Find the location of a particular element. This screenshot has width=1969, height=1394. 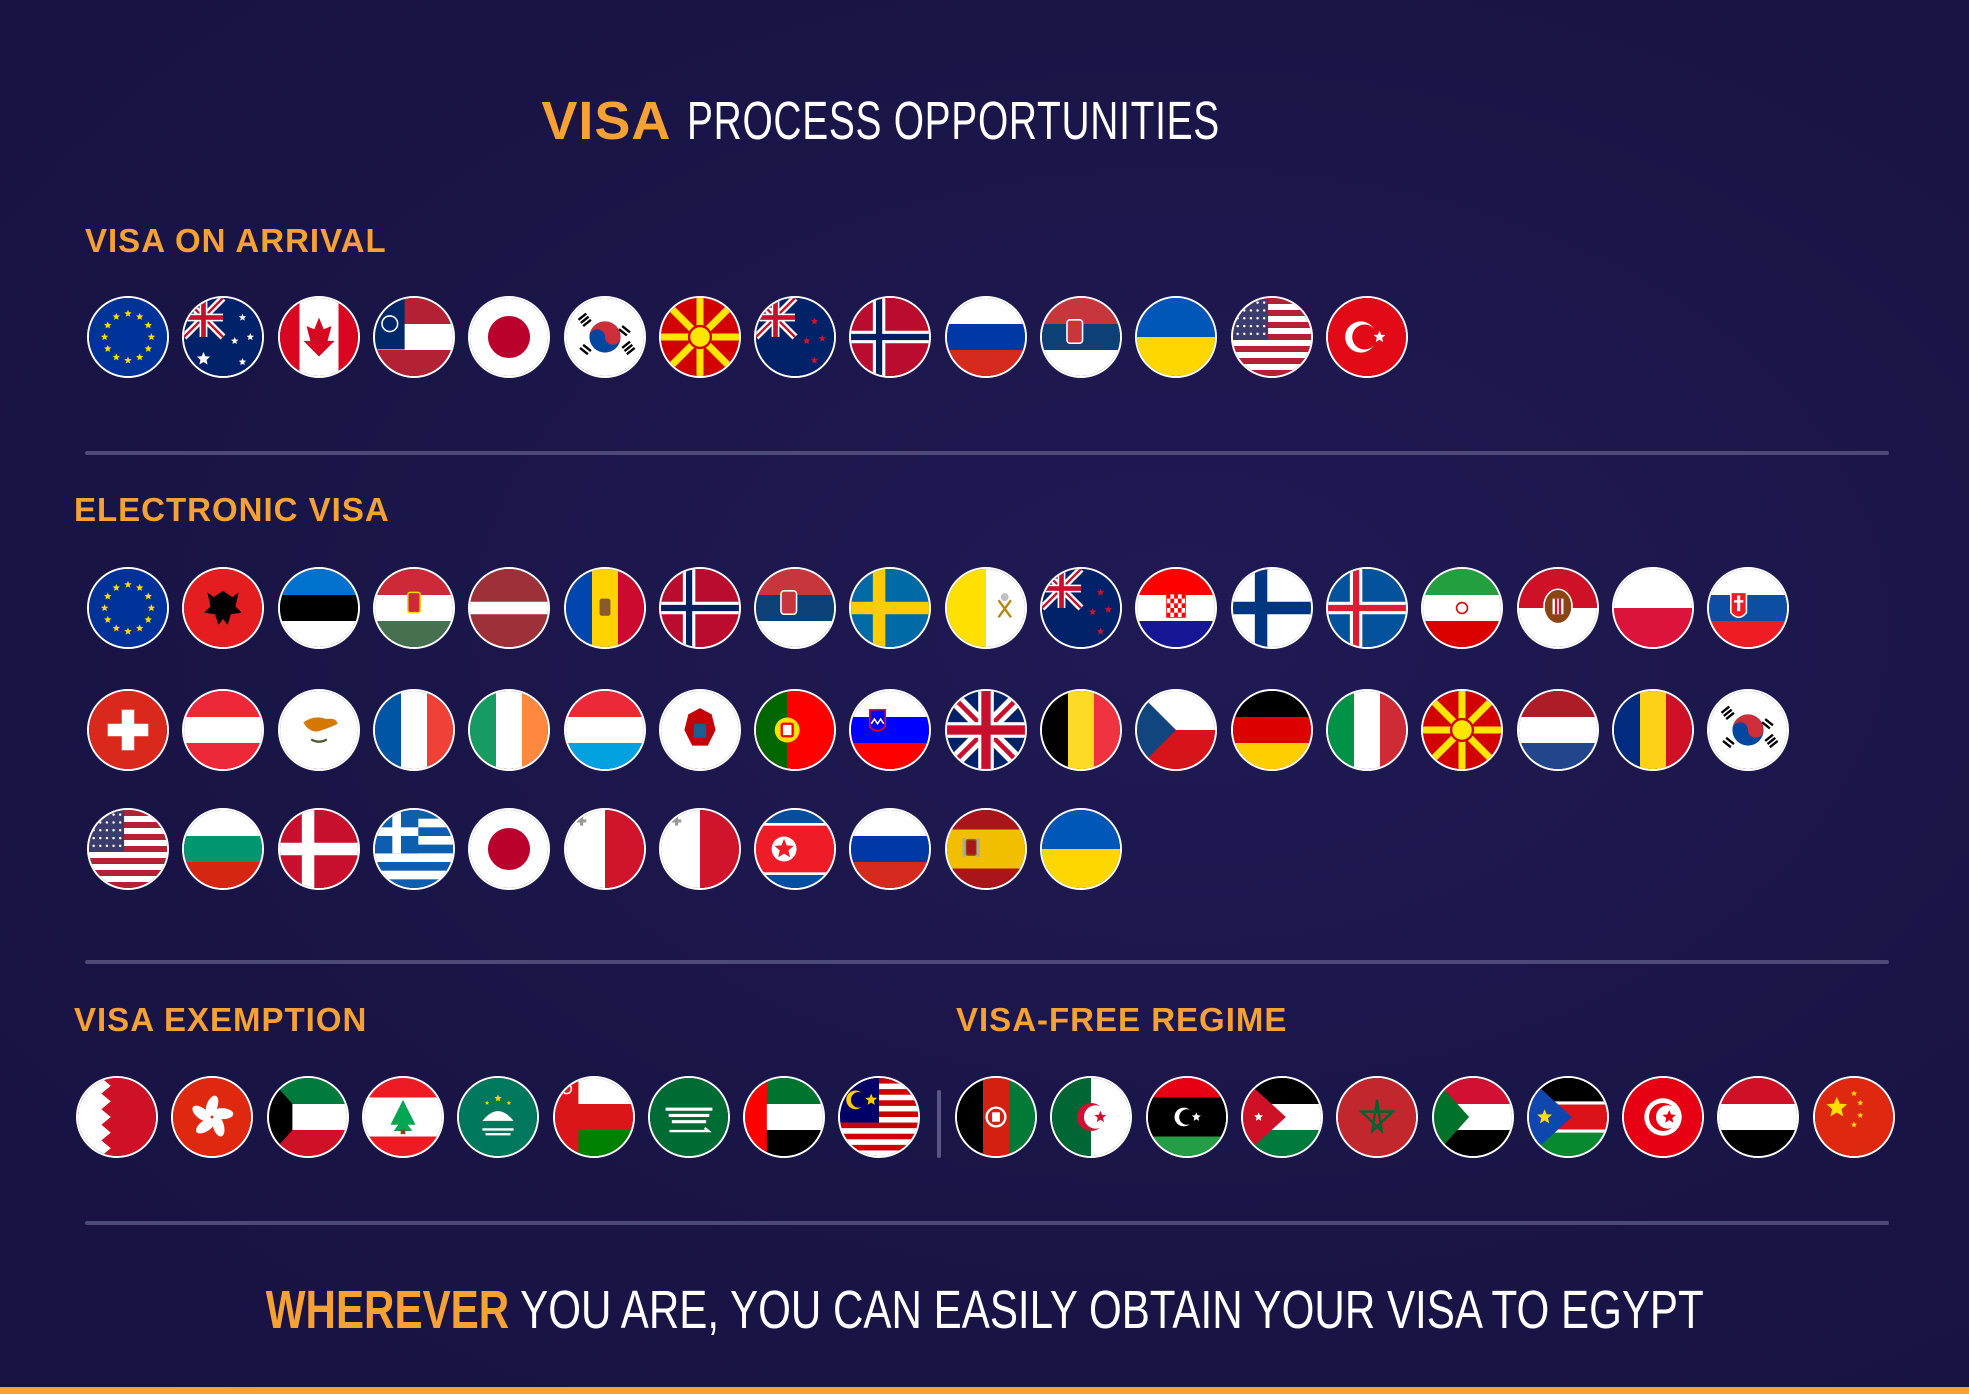

flag-hungary-shape is located at coordinates (413, 608).